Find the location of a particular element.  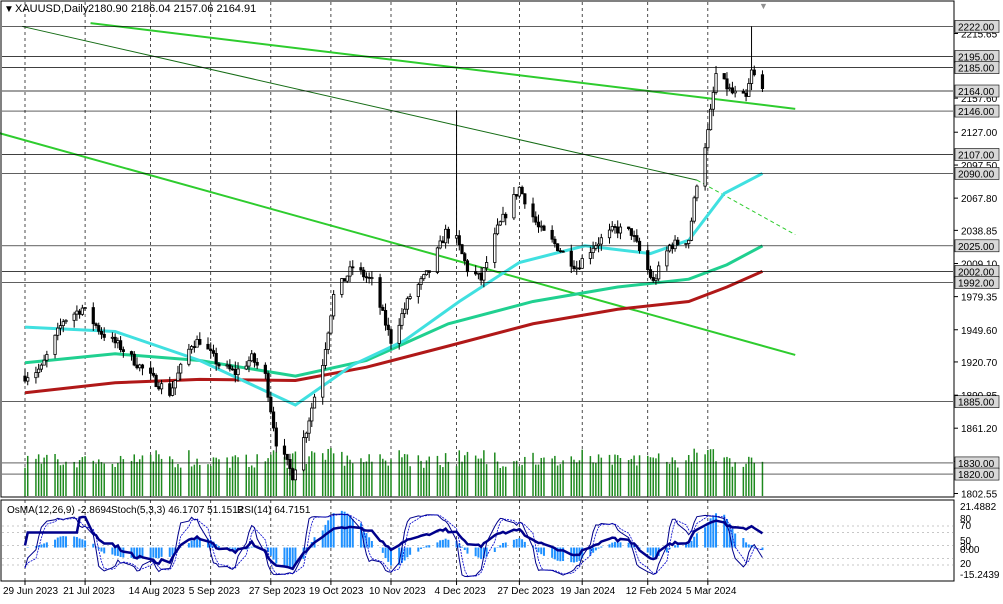

oscillator-tick-label: -15.2439 is located at coordinates (980, 575).